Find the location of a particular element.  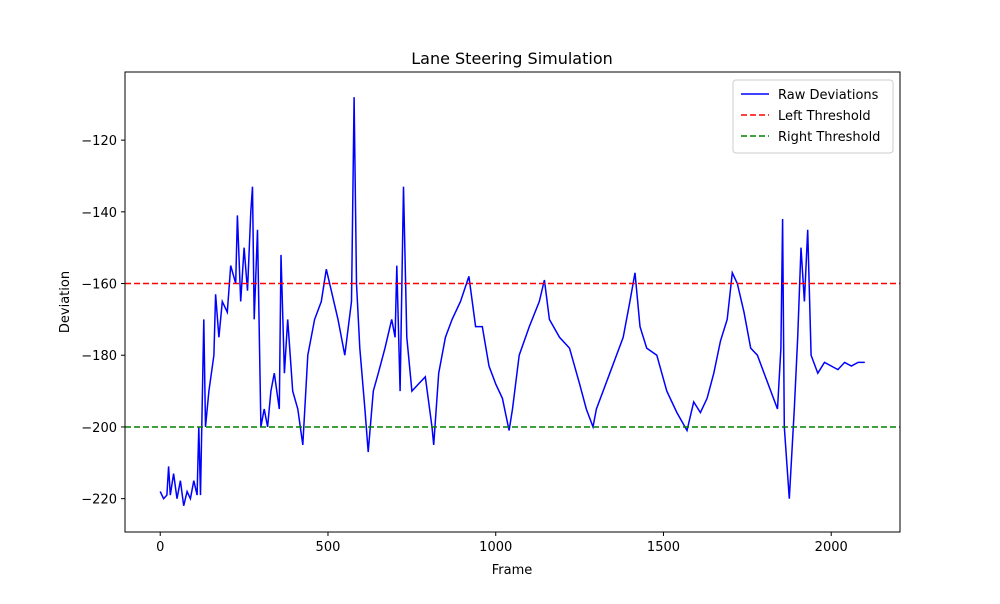

legend-box is located at coordinates (813, 116).